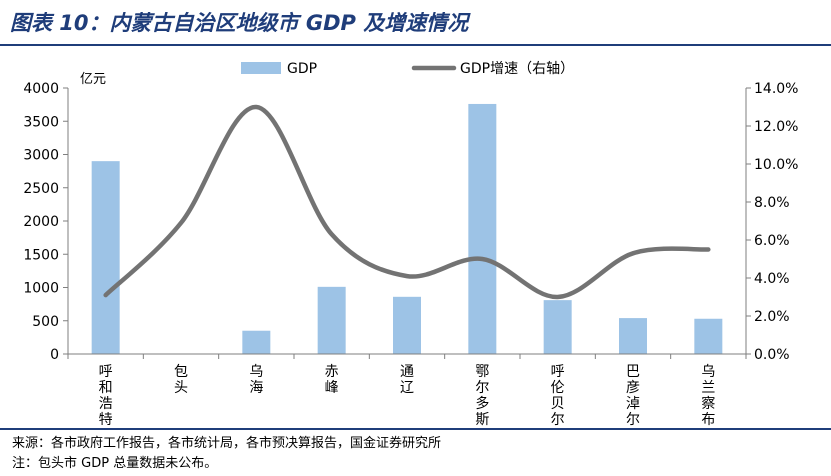  Describe the element at coordinates (772, 279) in the screenshot. I see `right-tick-label: 4.0%` at that location.